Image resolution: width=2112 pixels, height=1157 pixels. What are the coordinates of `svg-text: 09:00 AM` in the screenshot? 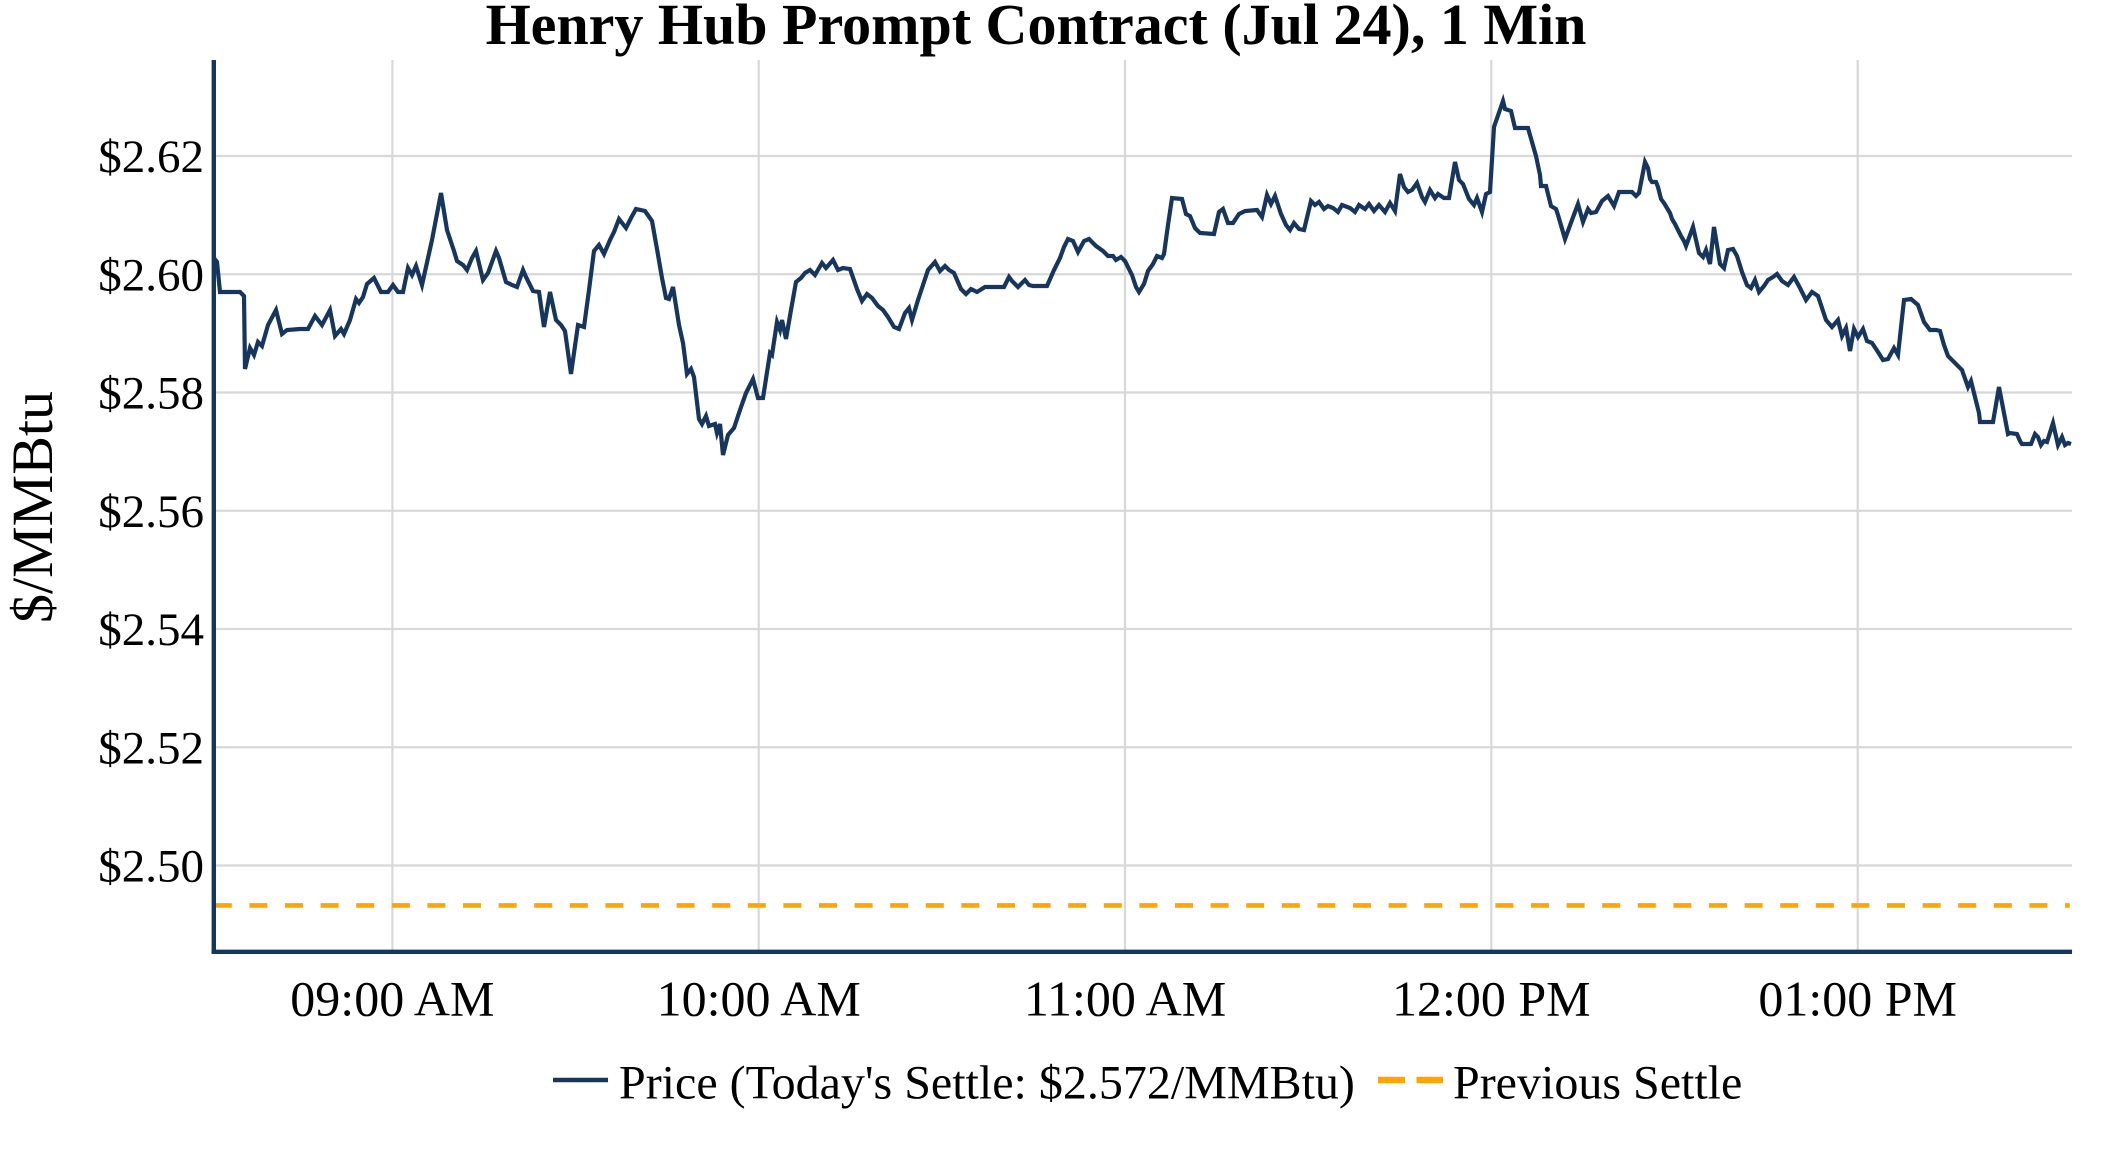 It's located at (392, 998).